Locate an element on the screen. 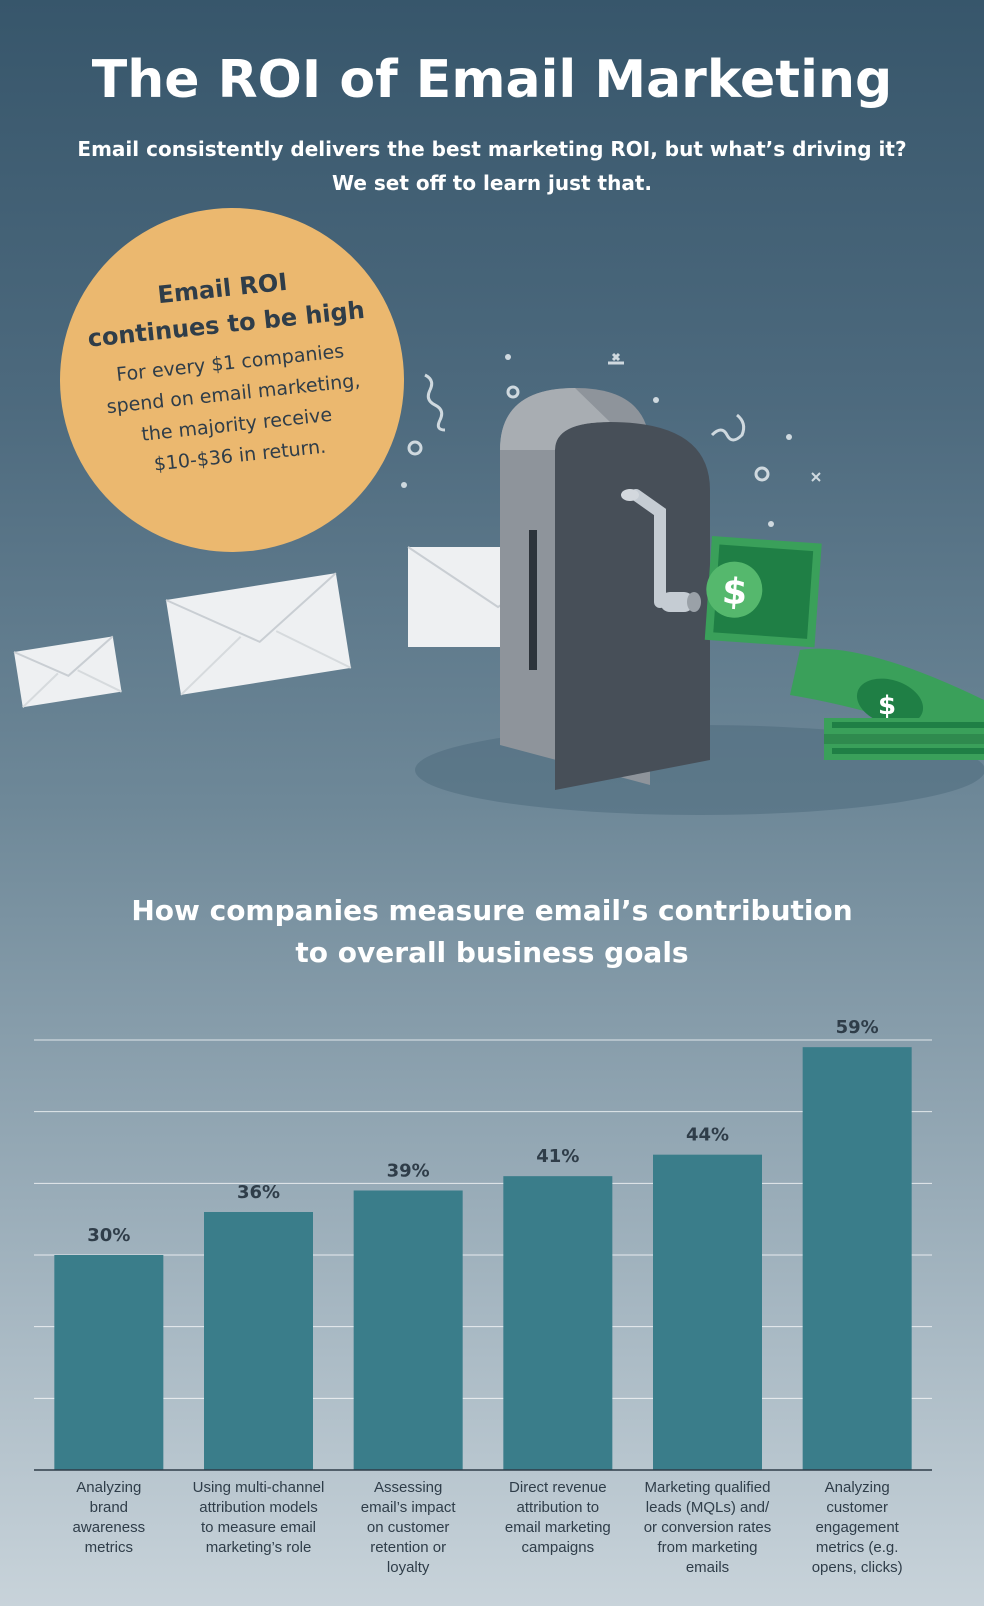  mailbox-machine-icon is located at coordinates (605, 589).